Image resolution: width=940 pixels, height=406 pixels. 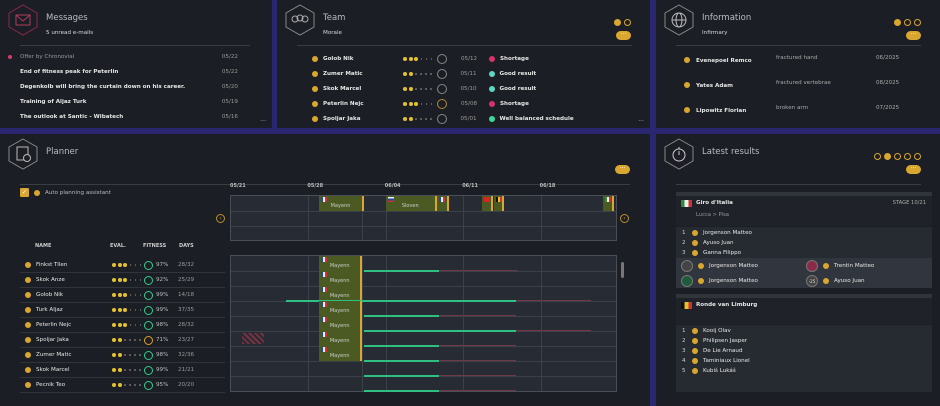 What do you see at coordinates (420, 59) in the screenshot?
I see `team-morale-row: Golob Nik 05/12 Shortage` at bounding box center [420, 59].